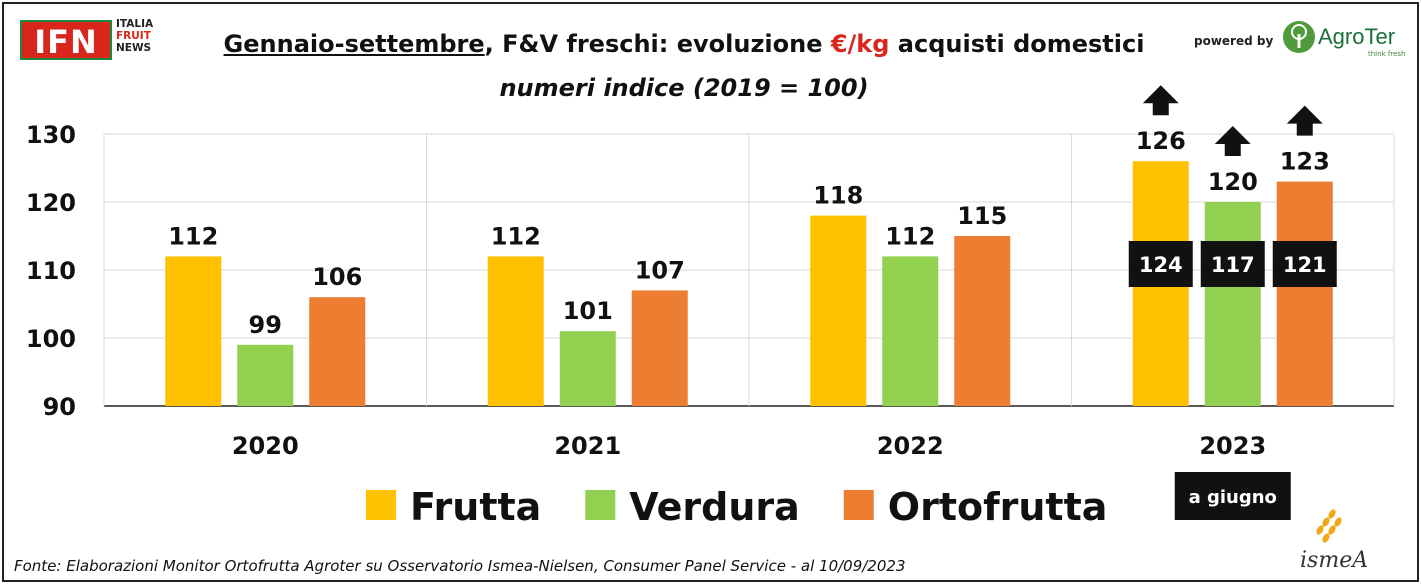 The width and height of the screenshot is (1421, 584). I want to click on bar-verdura-2020, so click(265, 375).